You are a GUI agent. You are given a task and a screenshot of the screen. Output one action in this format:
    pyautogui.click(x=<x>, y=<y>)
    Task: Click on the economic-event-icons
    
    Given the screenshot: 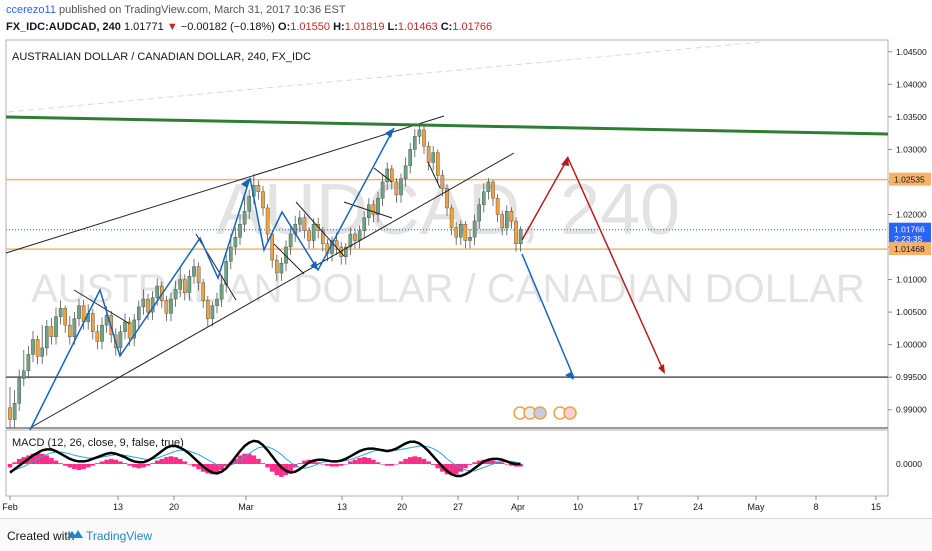 What is the action you would take?
    pyautogui.click(x=545, y=413)
    